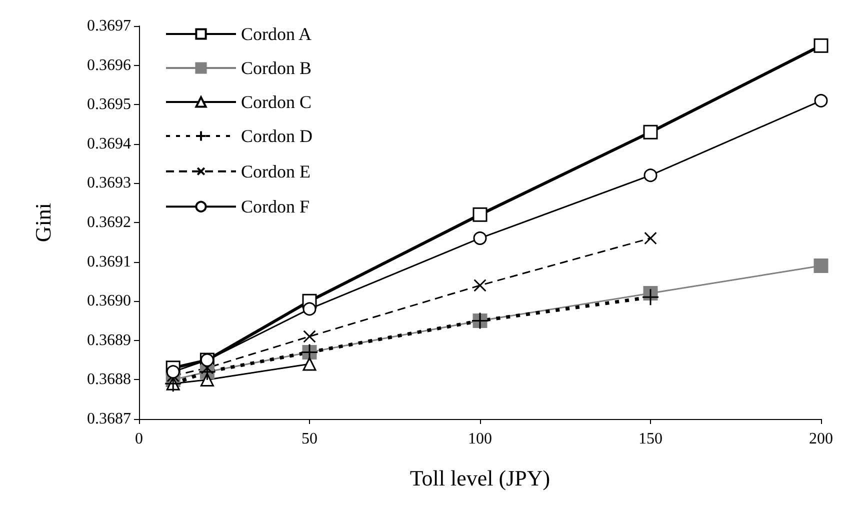 This screenshot has height=520, width=850. Describe the element at coordinates (43, 222) in the screenshot. I see `y-axis-title: Gini` at that location.